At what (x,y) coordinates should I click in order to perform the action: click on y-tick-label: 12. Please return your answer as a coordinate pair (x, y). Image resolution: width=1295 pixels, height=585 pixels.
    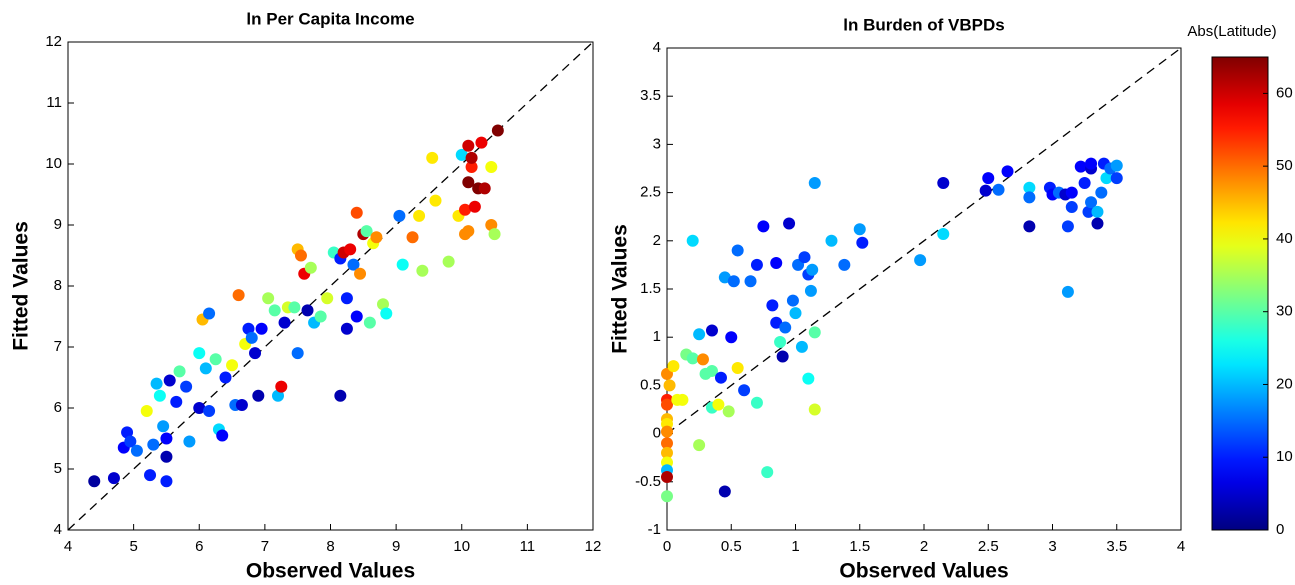
    Looking at the image, I should click on (53, 41).